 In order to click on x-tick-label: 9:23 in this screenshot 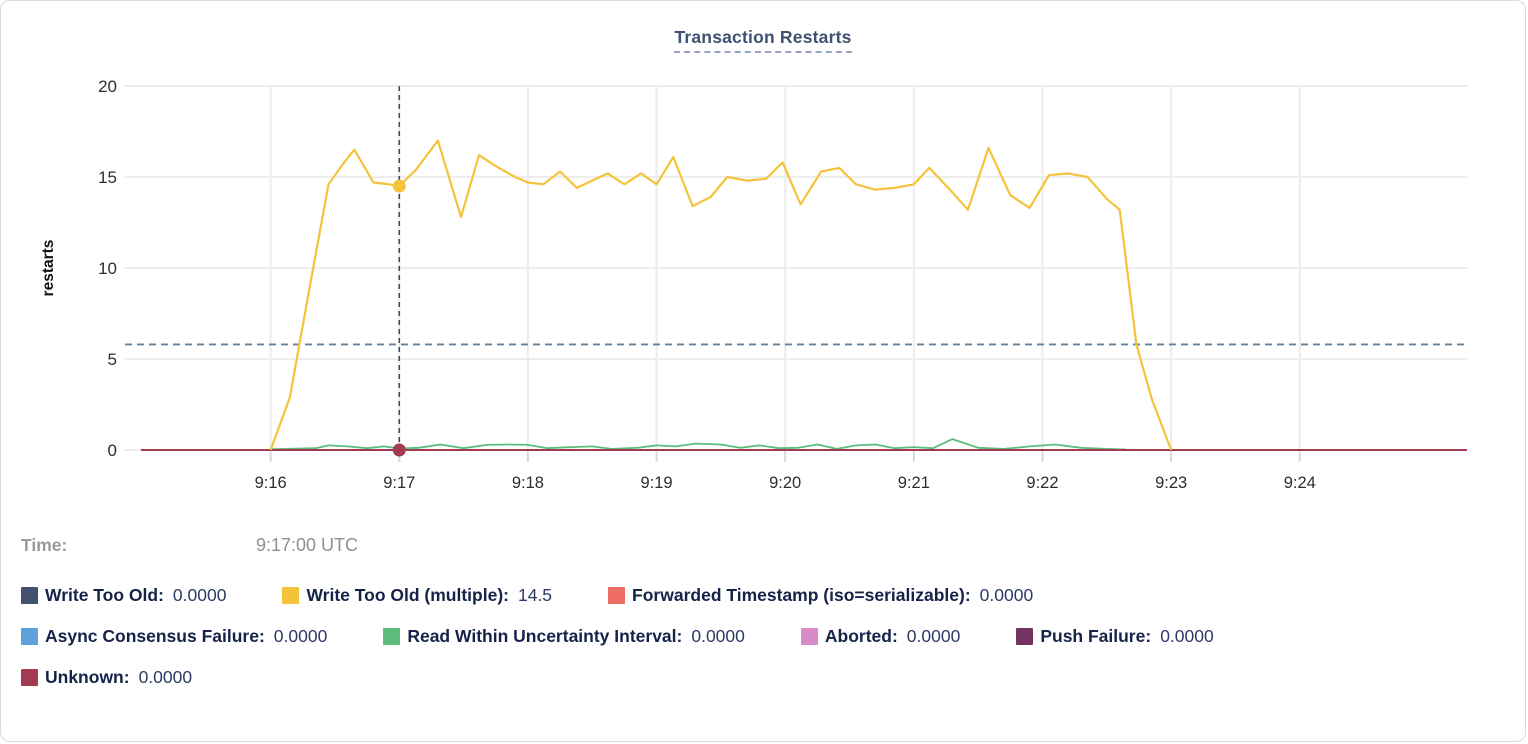, I will do `click(1171, 483)`.